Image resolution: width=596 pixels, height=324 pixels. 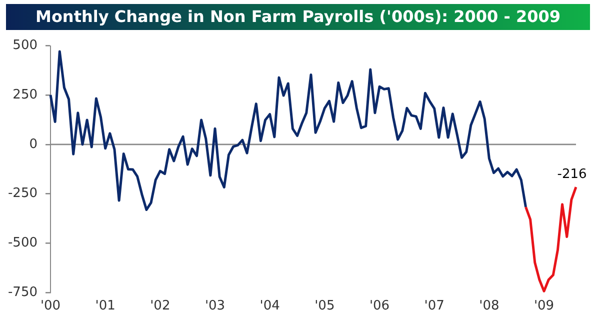 What do you see at coordinates (324, 306) in the screenshot?
I see `x-tick-label: '05` at bounding box center [324, 306].